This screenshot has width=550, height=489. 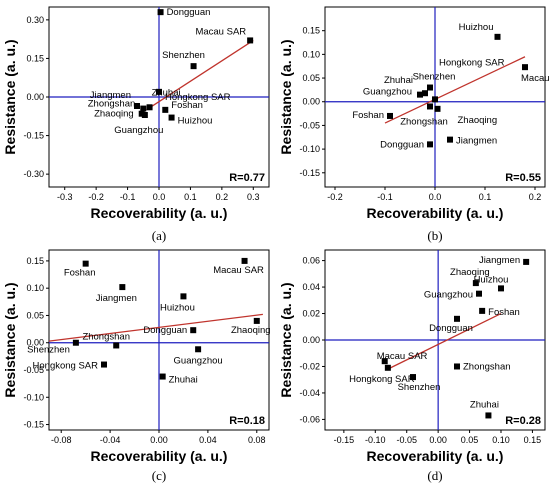 What do you see at coordinates (311, 314) in the screenshot?
I see `panel-d-y-tick-label: 0.02` at bounding box center [311, 314].